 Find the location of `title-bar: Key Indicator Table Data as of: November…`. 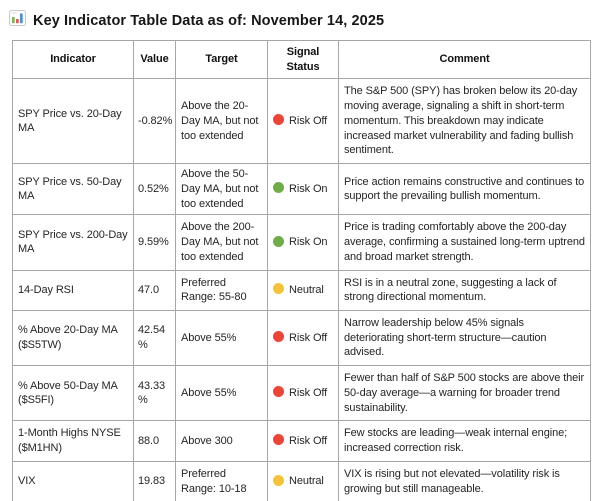

title-bar: Key Indicator Table Data as of: November… is located at coordinates (301, 20).